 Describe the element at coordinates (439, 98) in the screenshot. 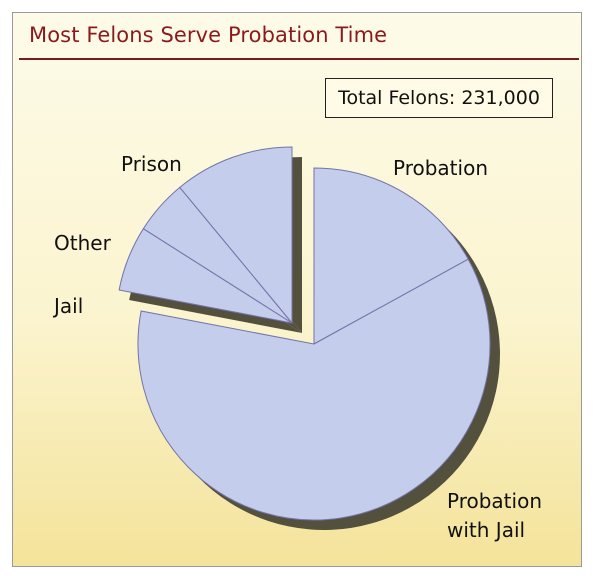

I see `total-felons-box: Total Felons: 231,000` at that location.